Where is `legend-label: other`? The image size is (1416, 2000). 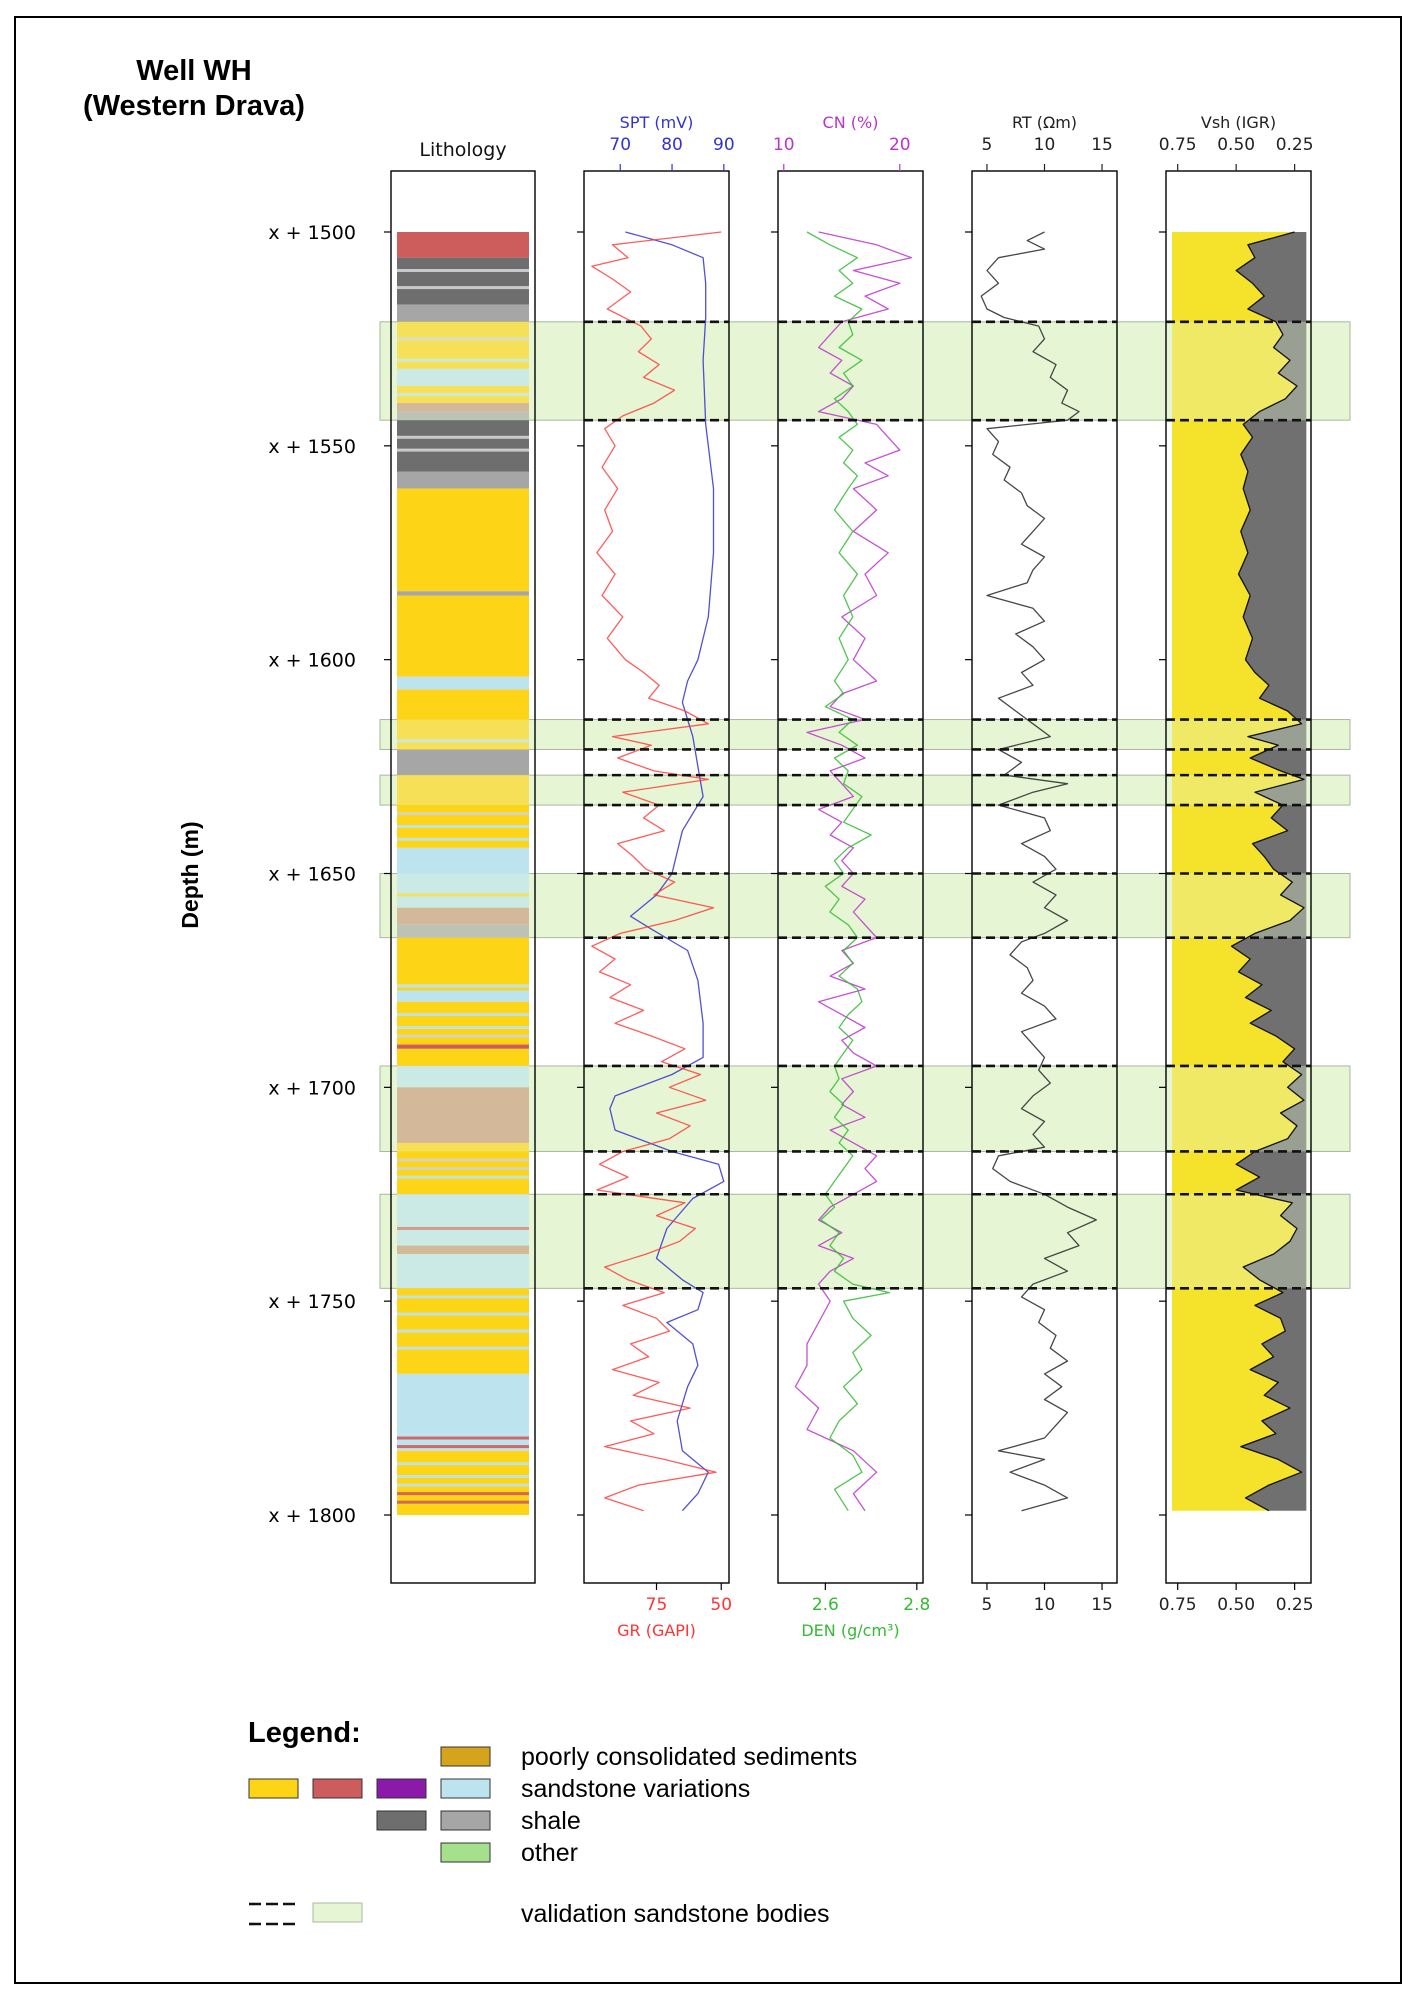
legend-label: other is located at coordinates (549, 1853).